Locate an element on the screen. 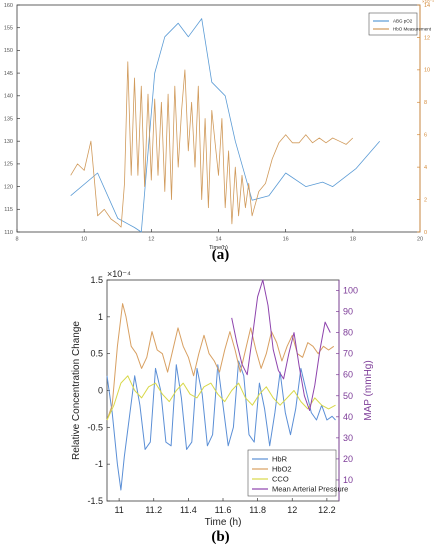 Image resolution: width=441 pixels, height=550 pixels. chart-a-y-tick-label: 135 is located at coordinates (8, 119).